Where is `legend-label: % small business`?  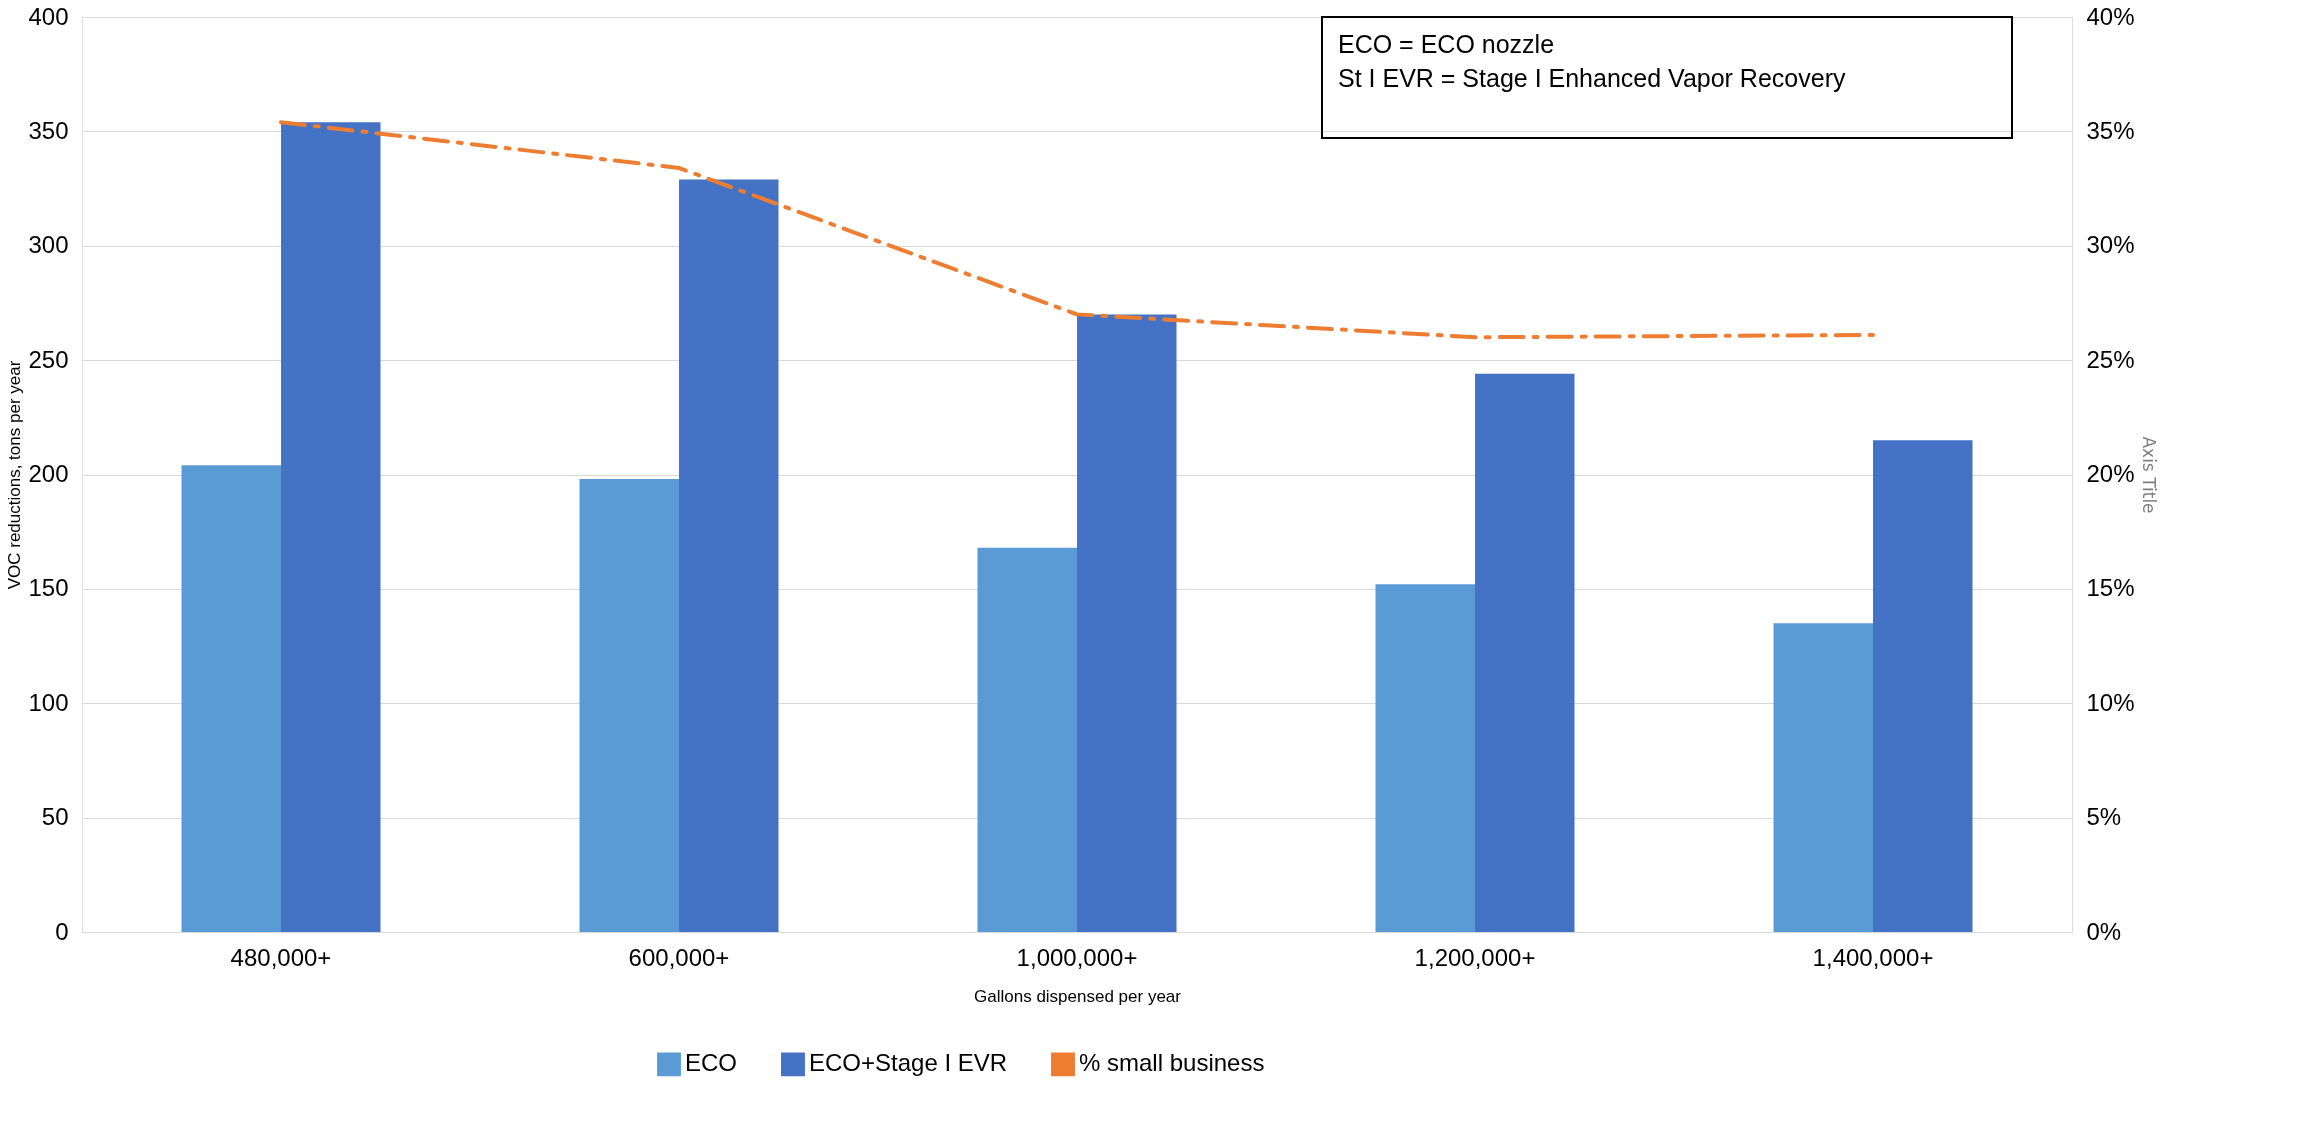
legend-label: % small business is located at coordinates (1172, 1063).